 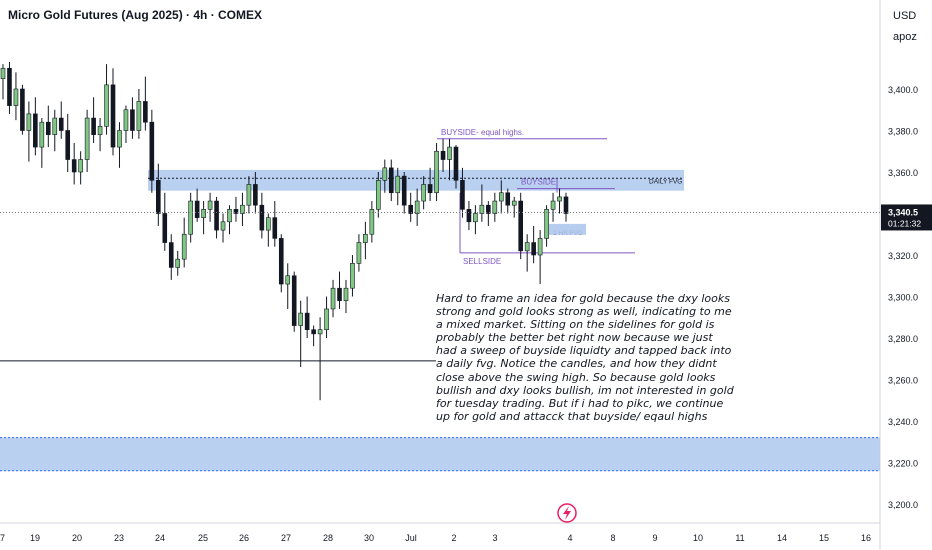 I want to click on time-tick-label: 25, so click(x=203, y=538).